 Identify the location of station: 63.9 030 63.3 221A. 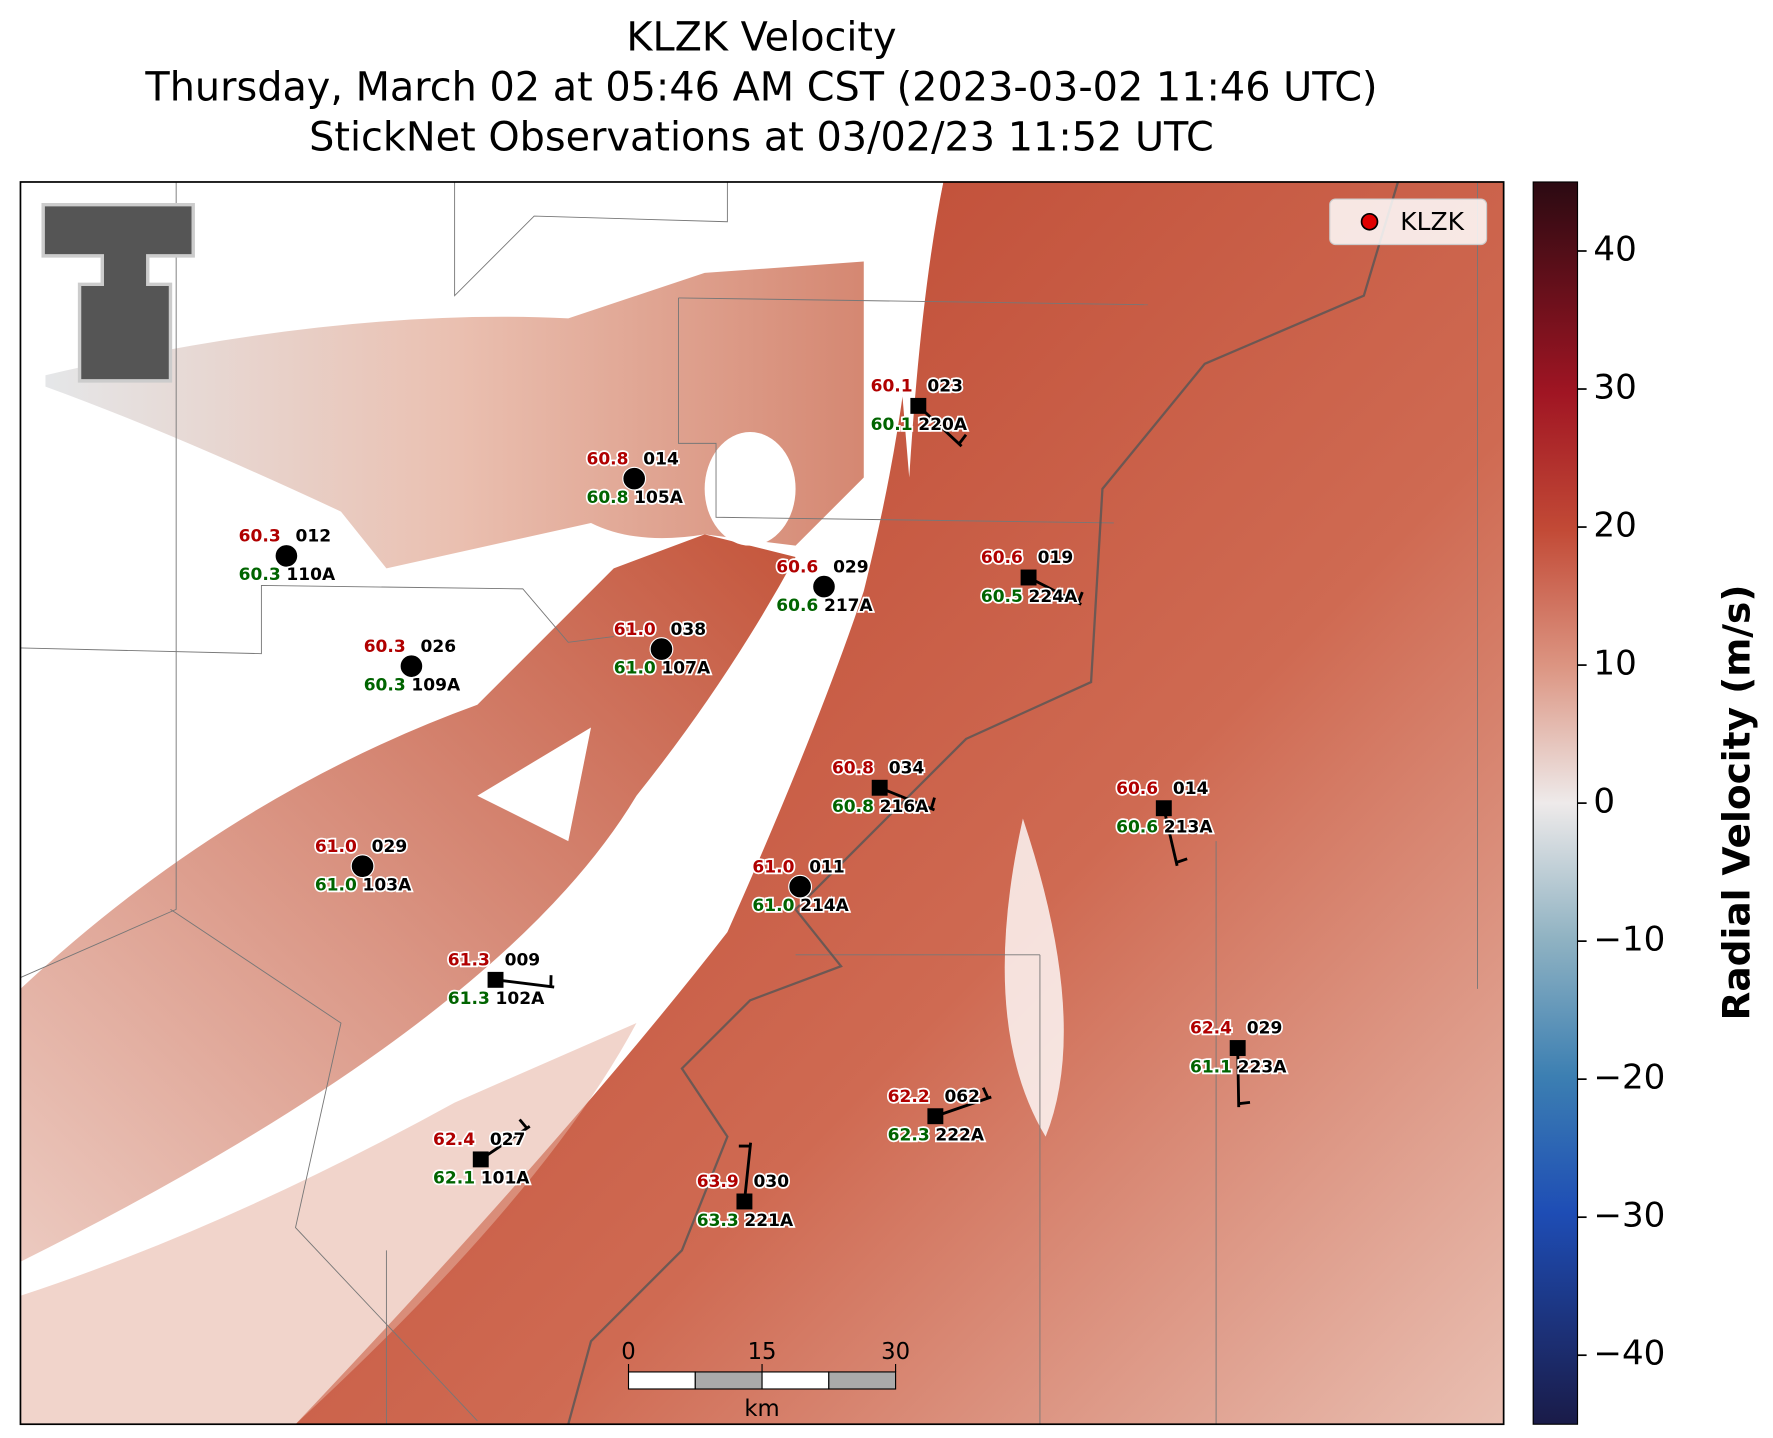
(745, 1187).